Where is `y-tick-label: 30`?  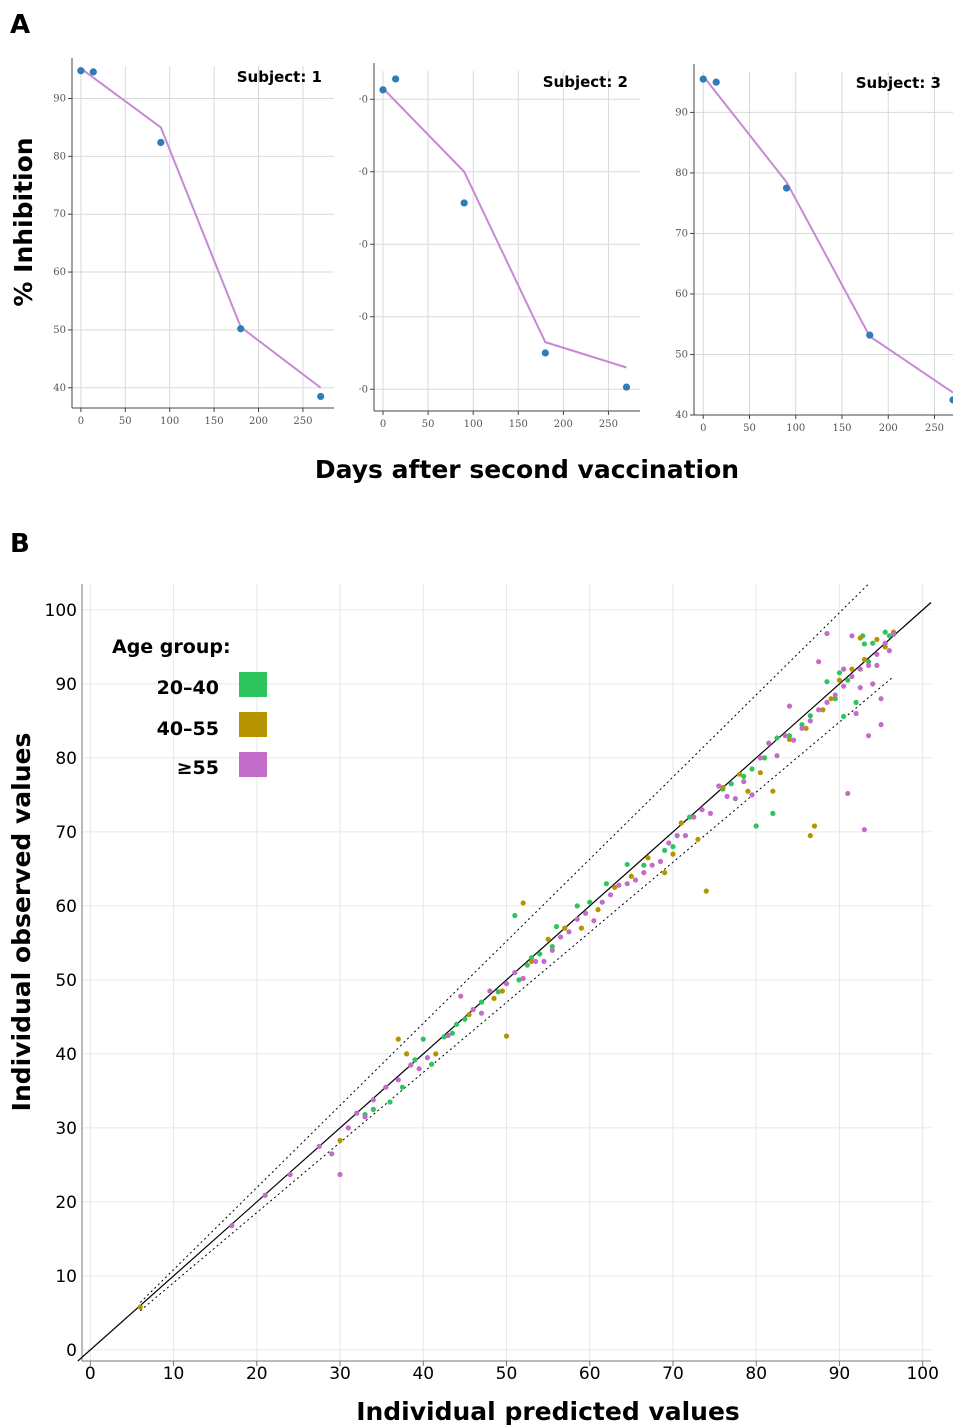 y-tick-label: 30 is located at coordinates (66, 1129).